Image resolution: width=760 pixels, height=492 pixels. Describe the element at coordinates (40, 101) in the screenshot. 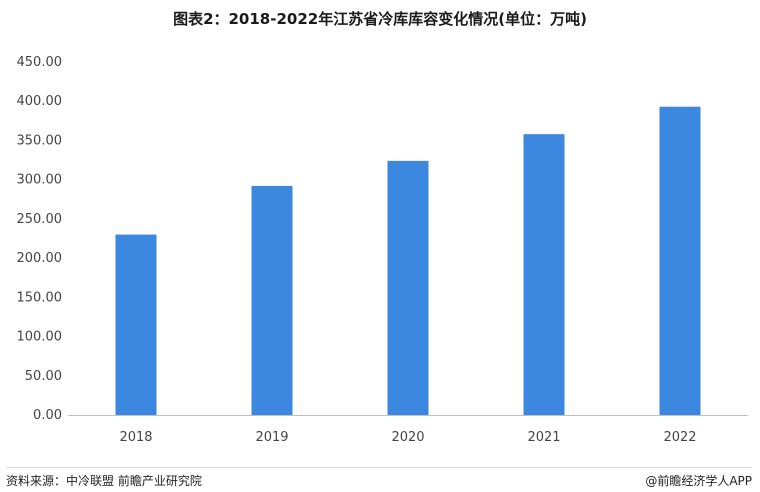

I see `y-tick-label: 400.00` at that location.